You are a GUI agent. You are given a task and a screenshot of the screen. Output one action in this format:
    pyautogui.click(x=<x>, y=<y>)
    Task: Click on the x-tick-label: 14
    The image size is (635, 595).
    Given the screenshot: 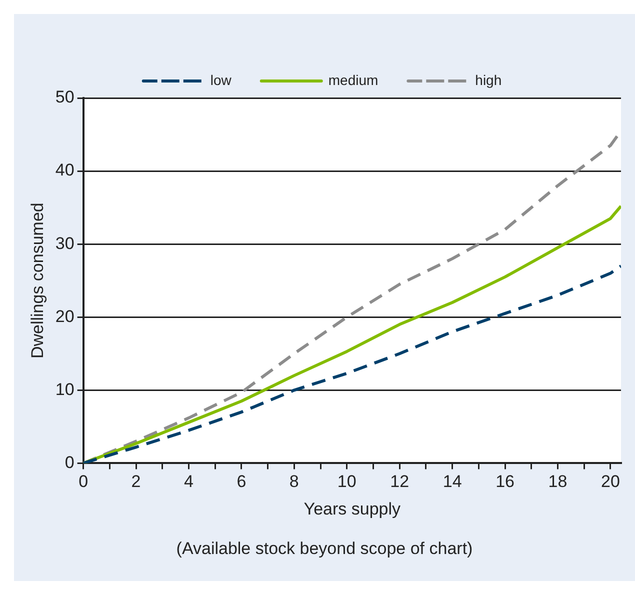 What is the action you would take?
    pyautogui.click(x=452, y=482)
    